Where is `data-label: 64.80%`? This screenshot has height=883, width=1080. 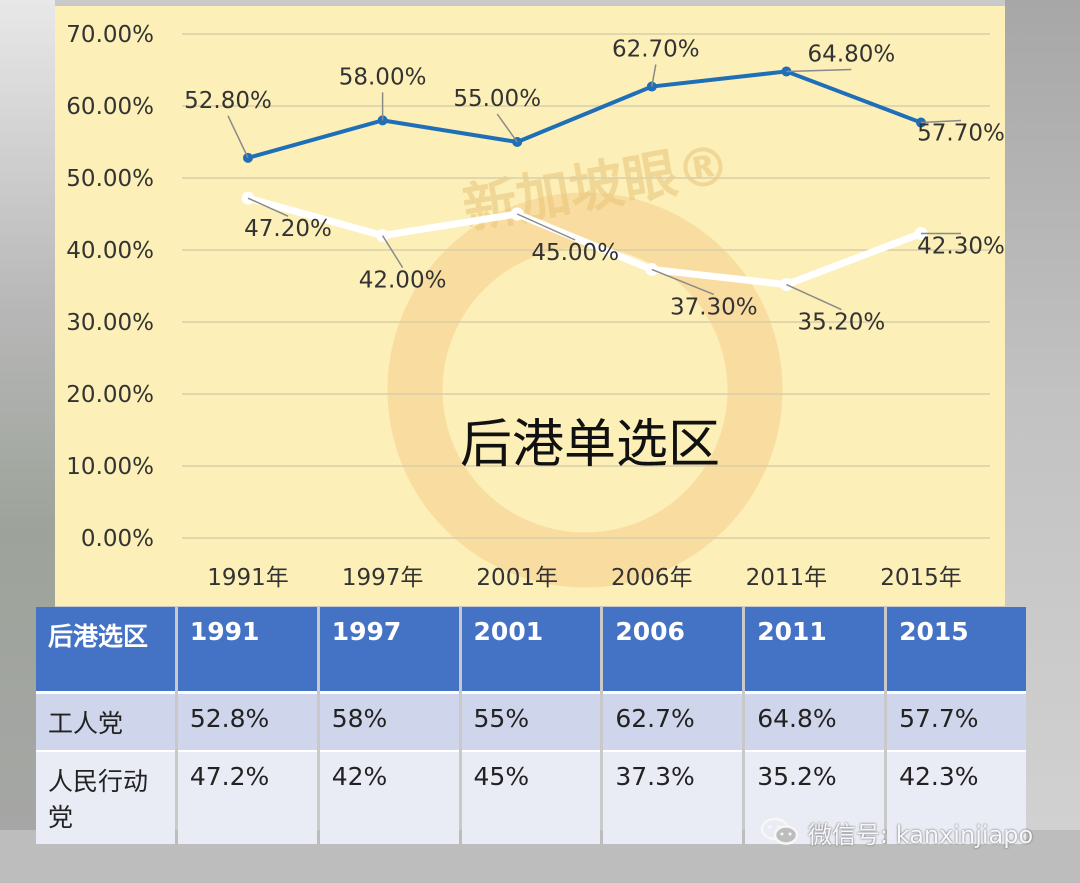
data-label: 64.80% is located at coordinates (852, 54).